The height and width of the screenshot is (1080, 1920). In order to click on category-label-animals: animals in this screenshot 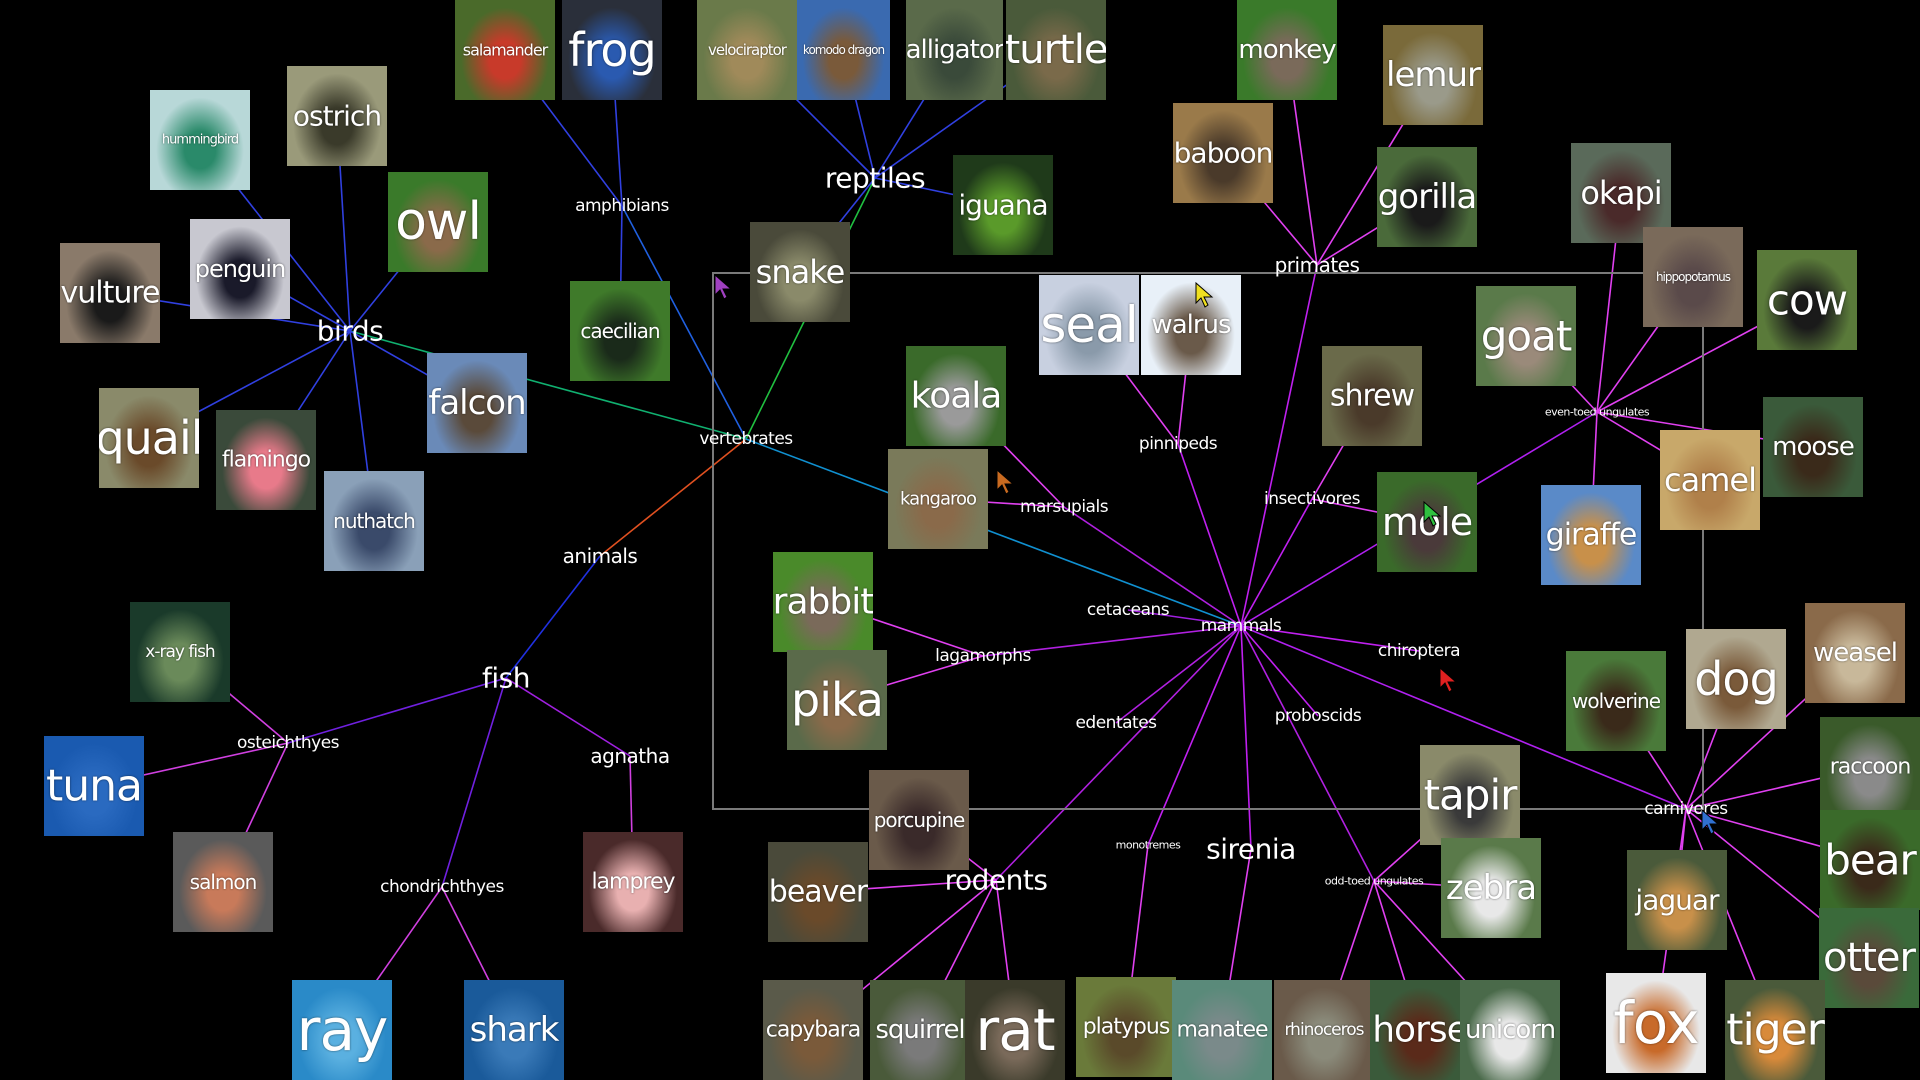, I will do `click(600, 556)`.